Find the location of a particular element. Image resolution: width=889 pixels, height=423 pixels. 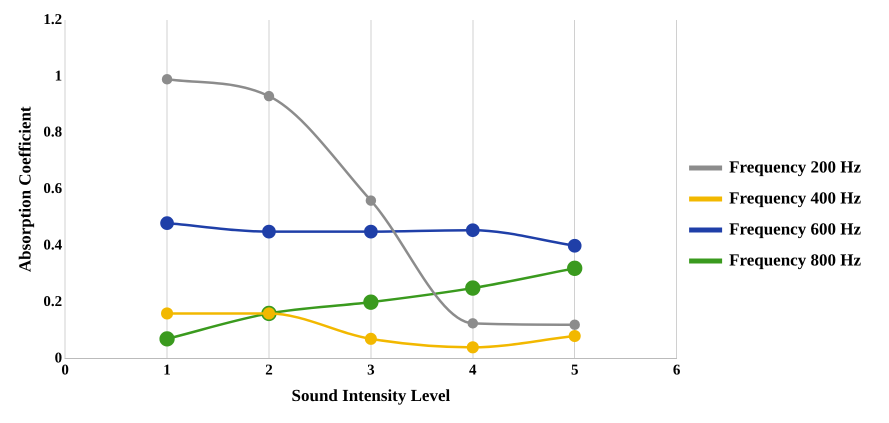

y-tick-label: 1.2 is located at coordinates (52, 20).